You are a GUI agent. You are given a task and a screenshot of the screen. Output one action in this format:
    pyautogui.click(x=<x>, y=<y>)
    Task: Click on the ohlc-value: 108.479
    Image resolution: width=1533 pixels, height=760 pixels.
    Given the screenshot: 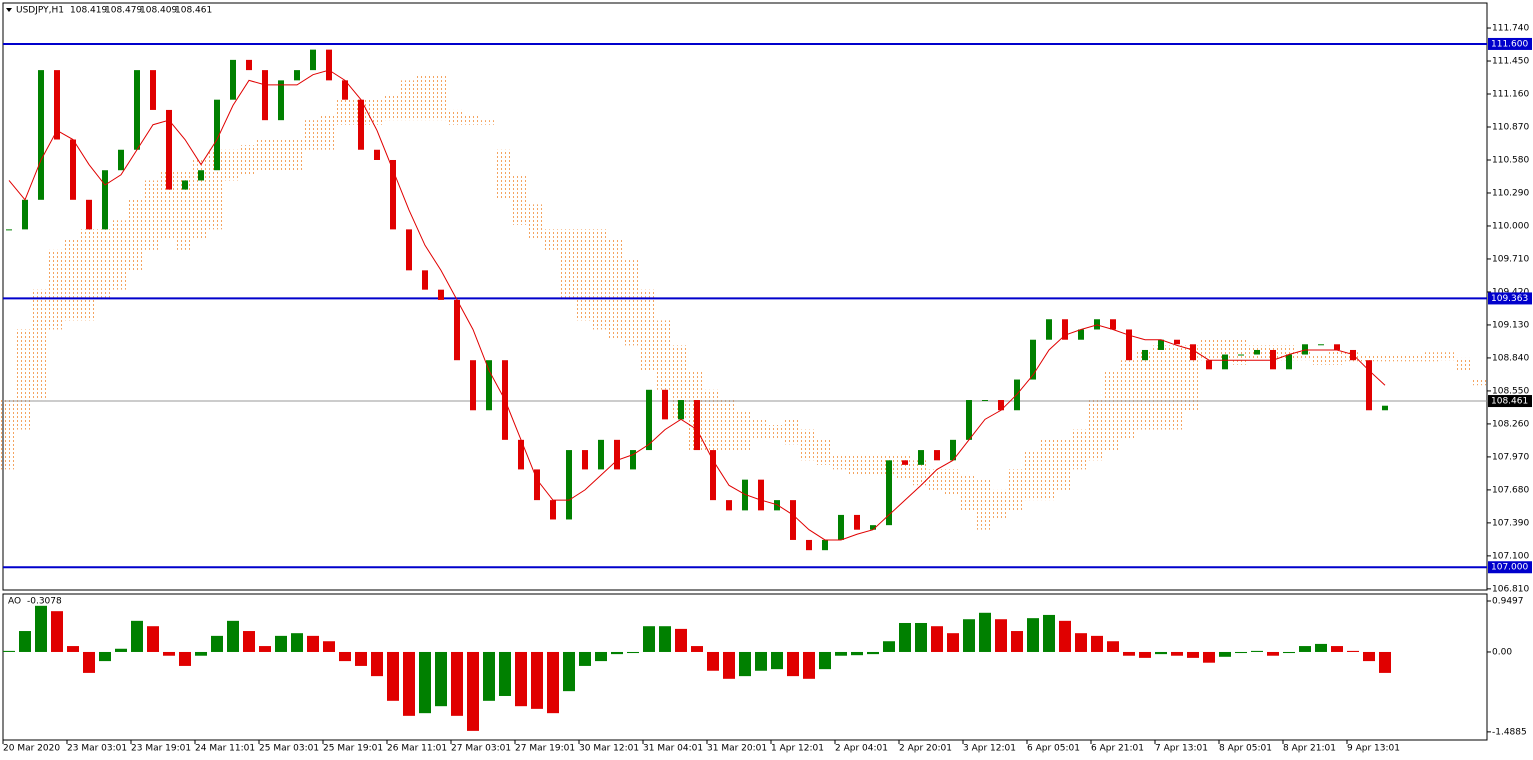 What is the action you would take?
    pyautogui.click(x=123, y=11)
    